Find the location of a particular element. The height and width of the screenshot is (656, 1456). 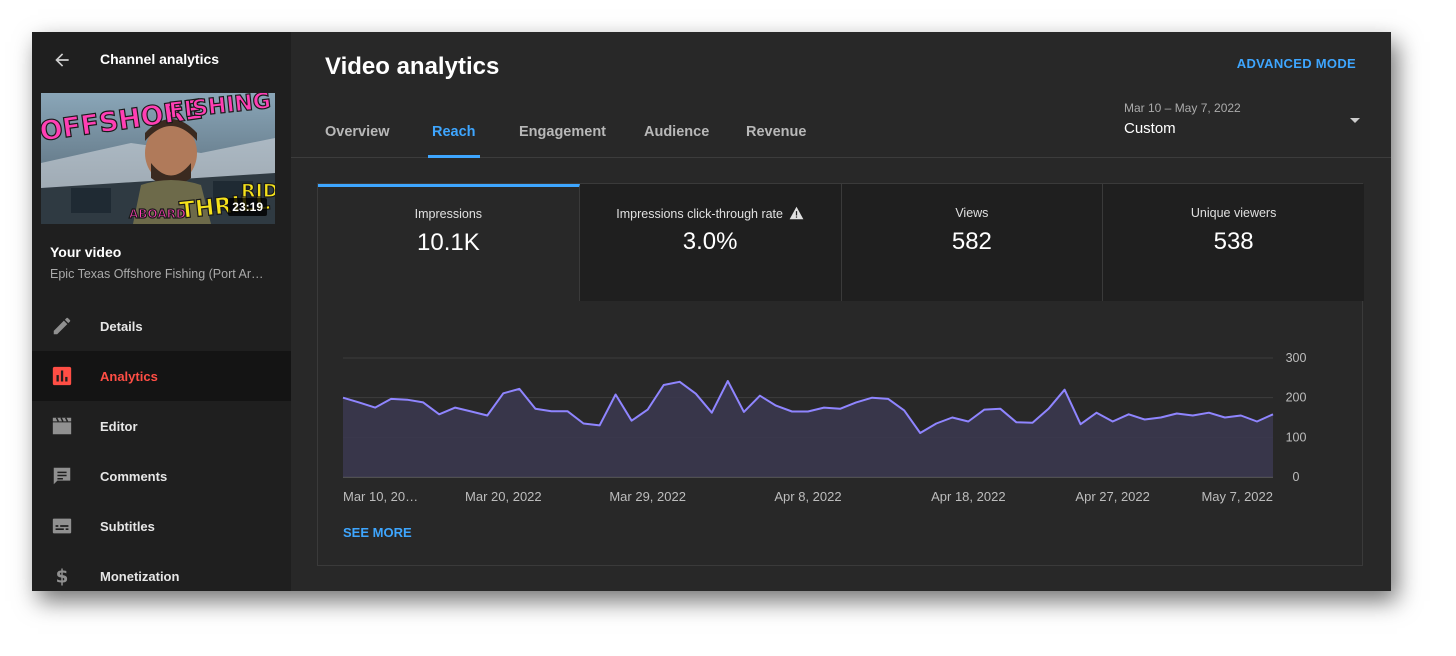

y-tick-label: 0 is located at coordinates (1296, 477).